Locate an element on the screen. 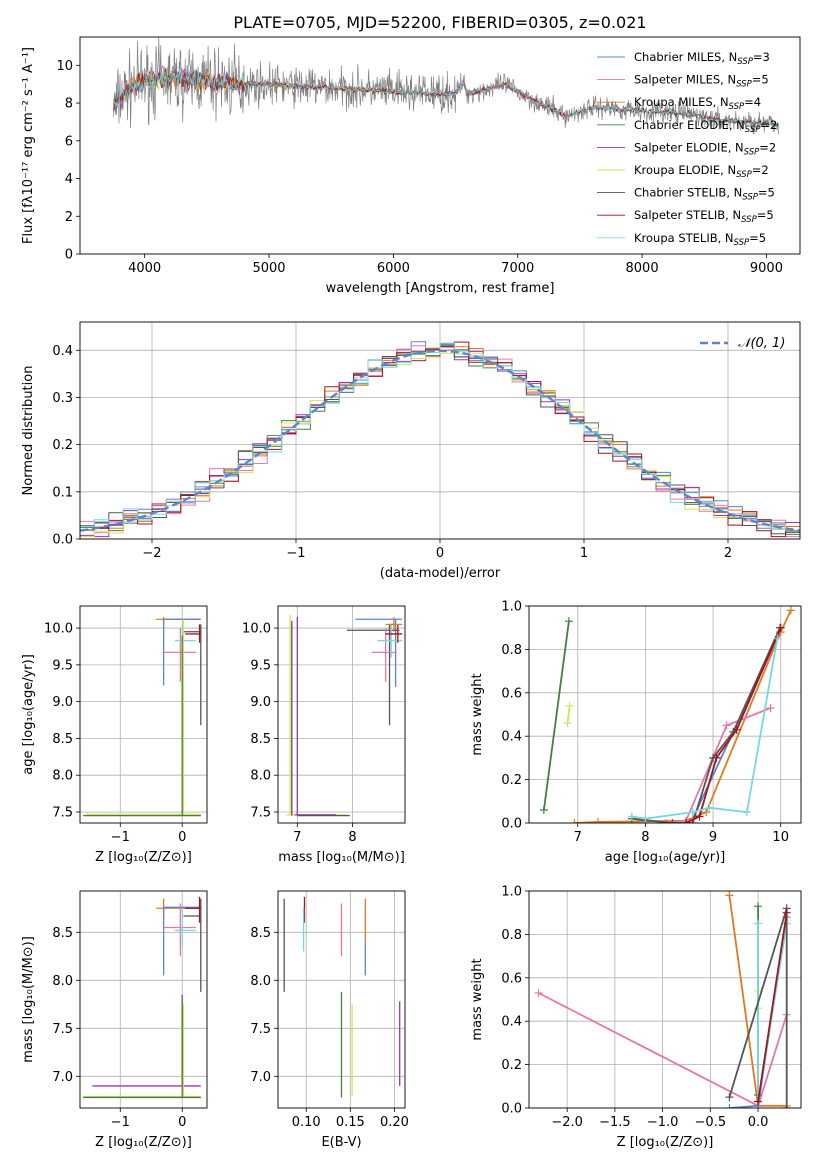 The image size is (819, 1170). x-tick-label: 8000 is located at coordinates (642, 268).